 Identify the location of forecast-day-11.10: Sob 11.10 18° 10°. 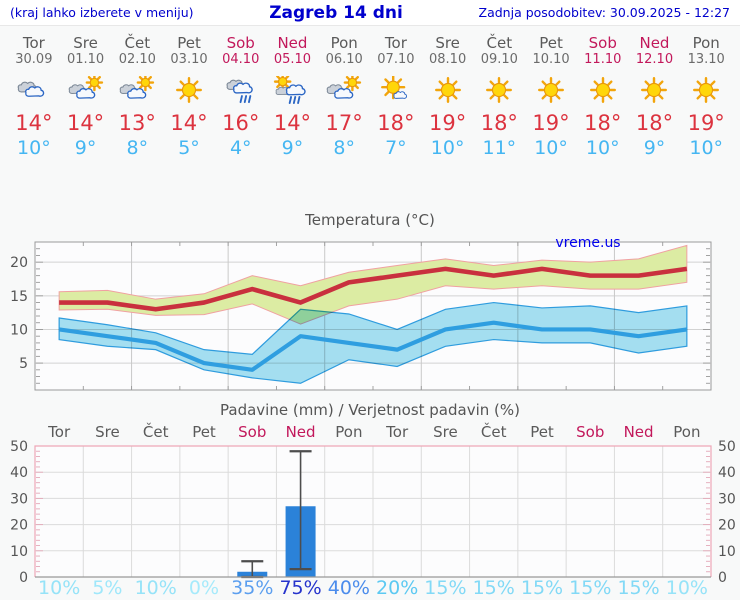
(603, 101).